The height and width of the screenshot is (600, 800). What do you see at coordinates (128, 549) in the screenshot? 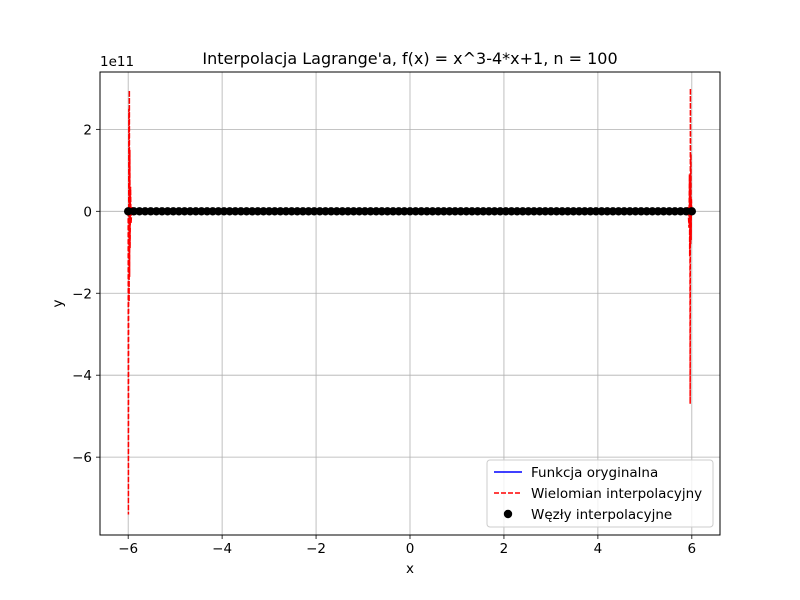
I see `x-tick-label: −6` at bounding box center [128, 549].